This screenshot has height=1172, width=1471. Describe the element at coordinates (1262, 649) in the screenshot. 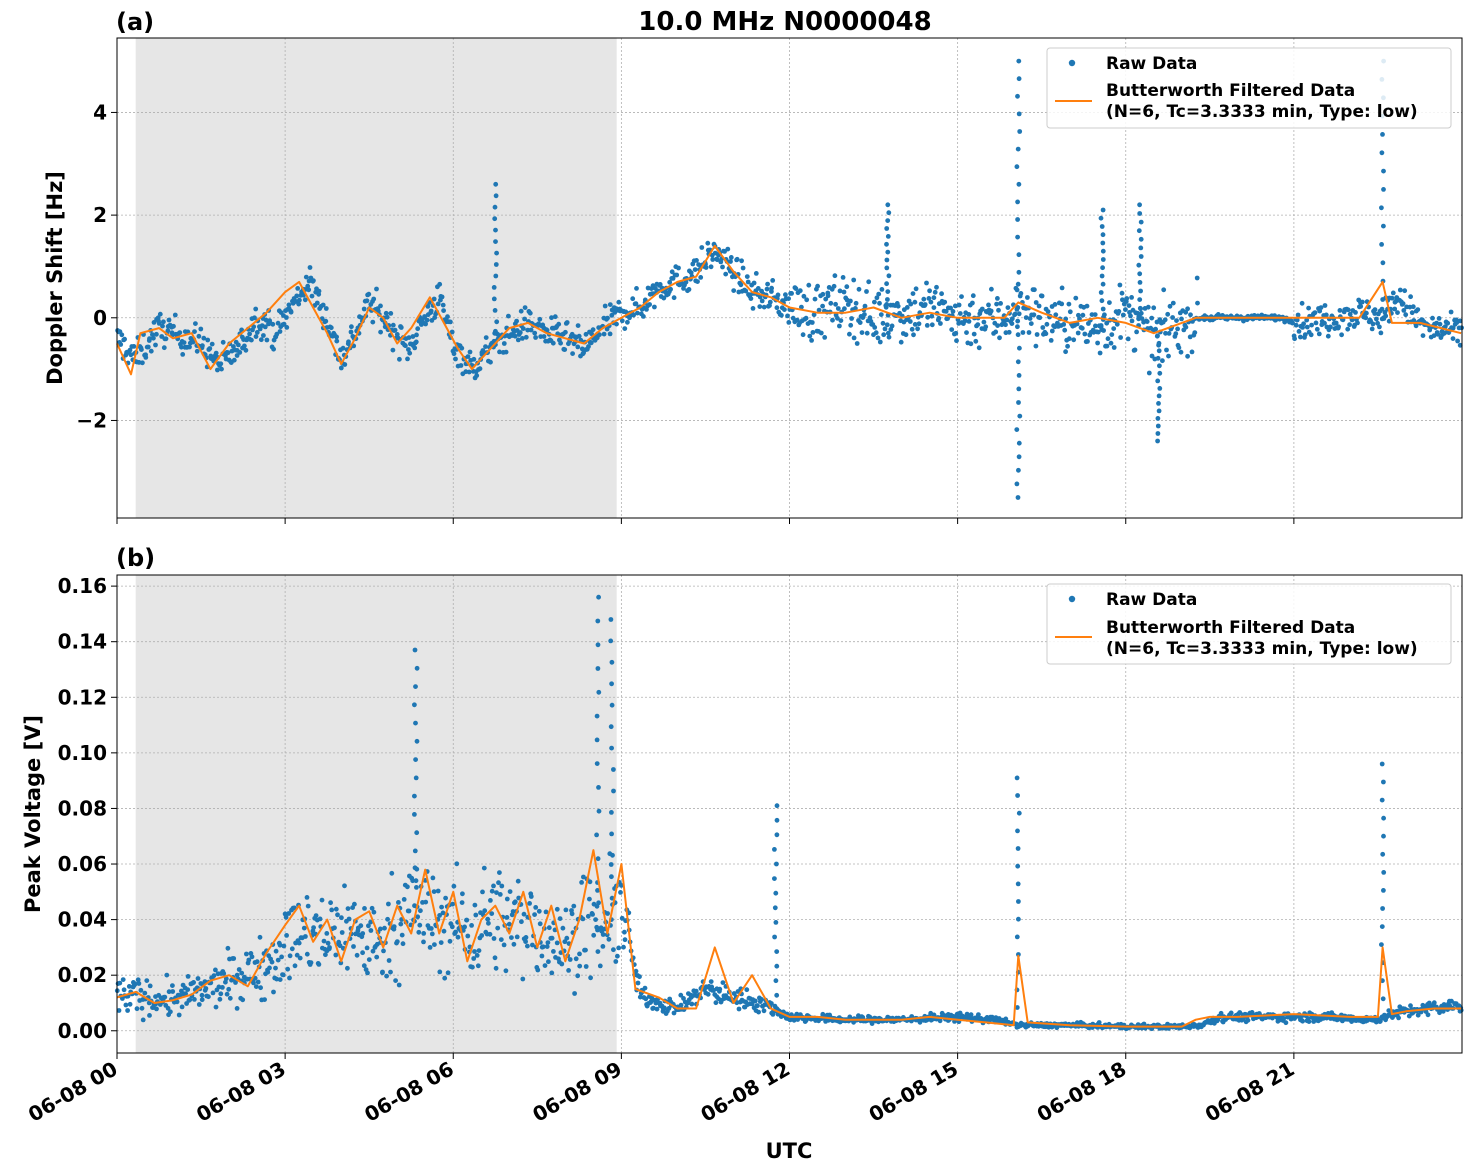

I see `legend-filtered-params: (N=6, Tc=3.3333 min, Type: low)` at that location.